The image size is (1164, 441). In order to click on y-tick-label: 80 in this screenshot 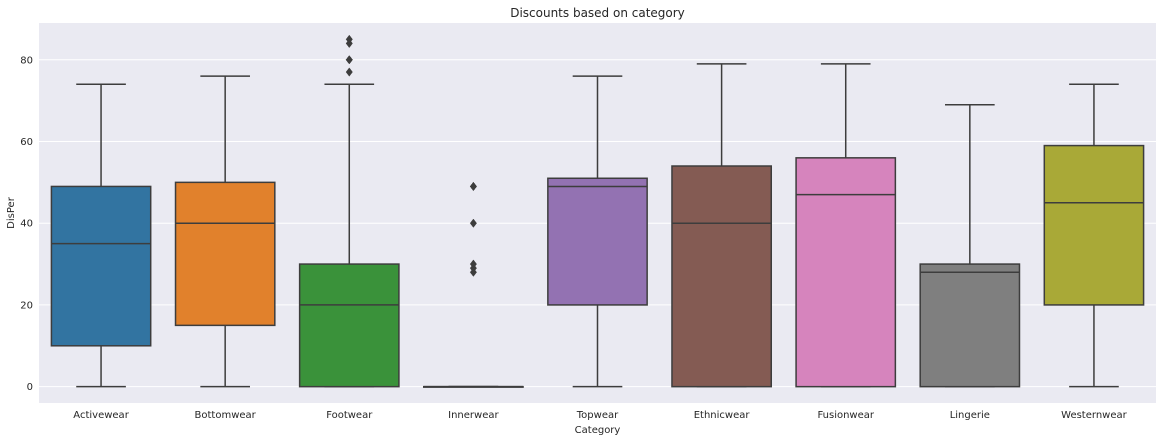, I will do `click(26, 60)`.